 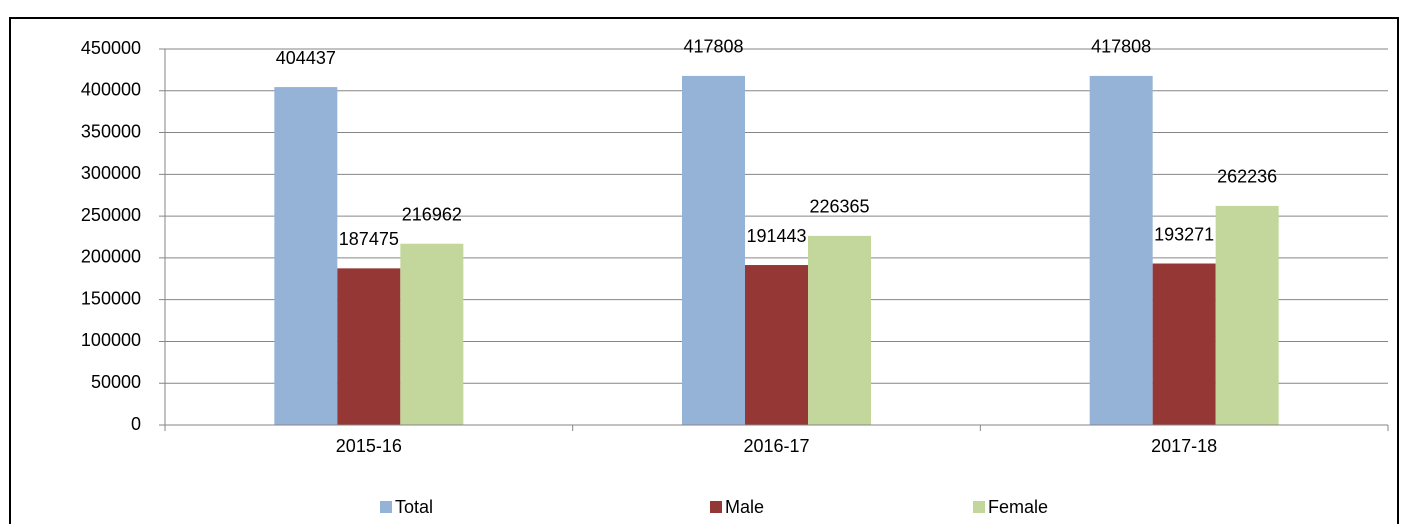 I want to click on x-tick-label: 2016-17, so click(x=776, y=446).